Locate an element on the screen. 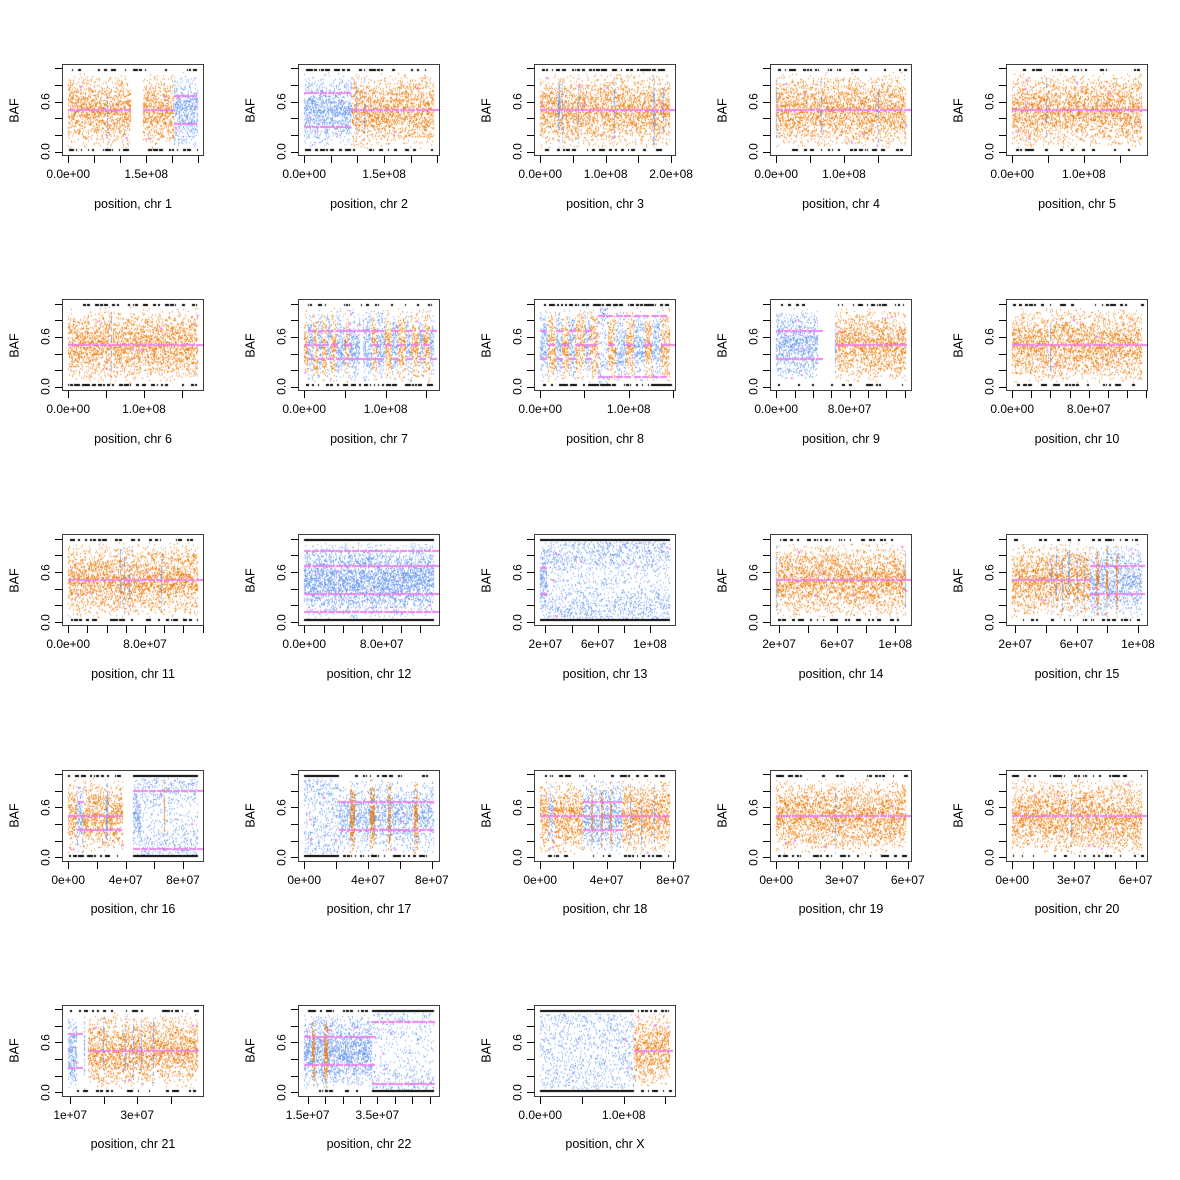 This screenshot has width=1180, height=1180. x-axis-title-chr-7: position, chr 7 is located at coordinates (369, 438).